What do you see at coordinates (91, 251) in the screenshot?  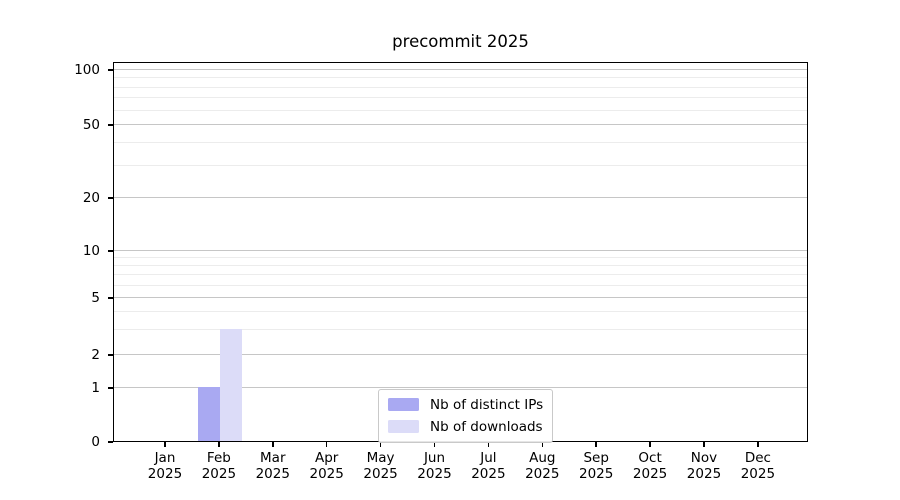 I see `y-tick-label: 10` at bounding box center [91, 251].